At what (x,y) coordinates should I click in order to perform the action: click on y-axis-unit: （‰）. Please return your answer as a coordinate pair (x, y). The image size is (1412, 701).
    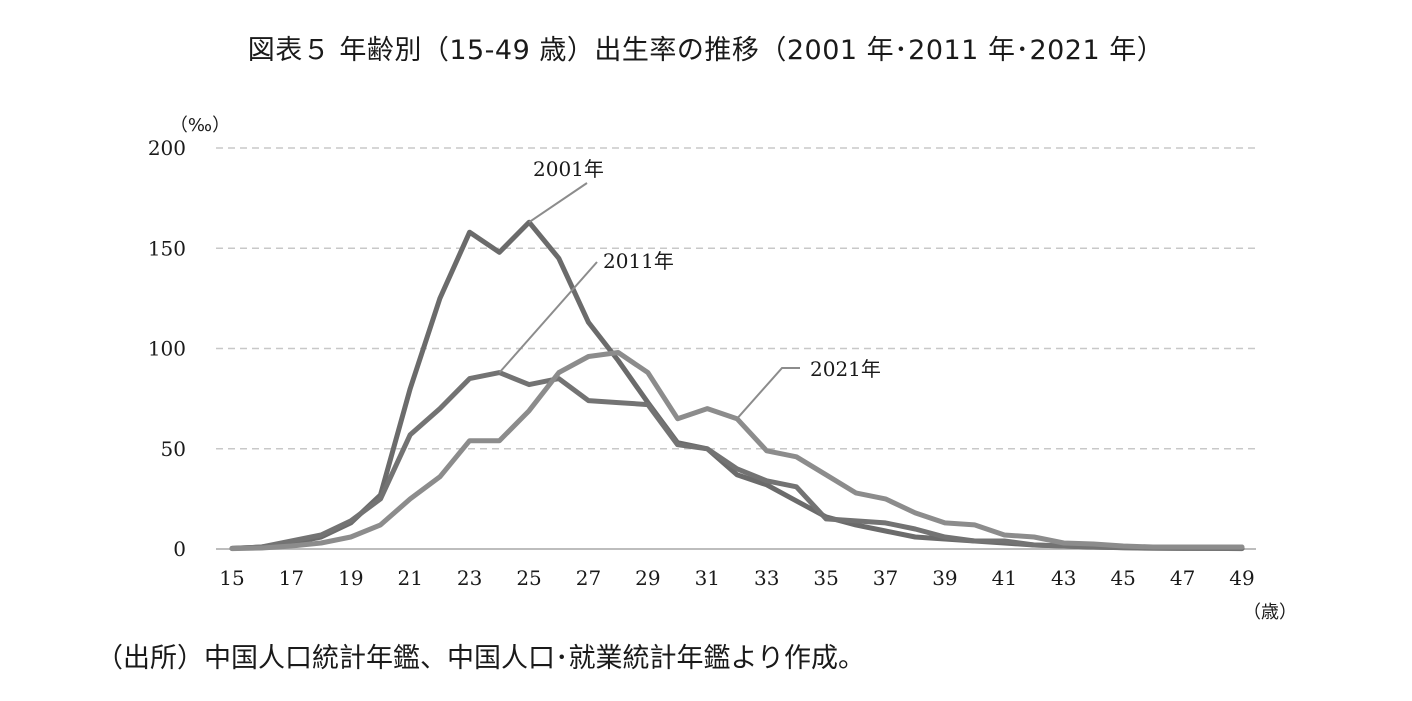
    Looking at the image, I should click on (200, 125).